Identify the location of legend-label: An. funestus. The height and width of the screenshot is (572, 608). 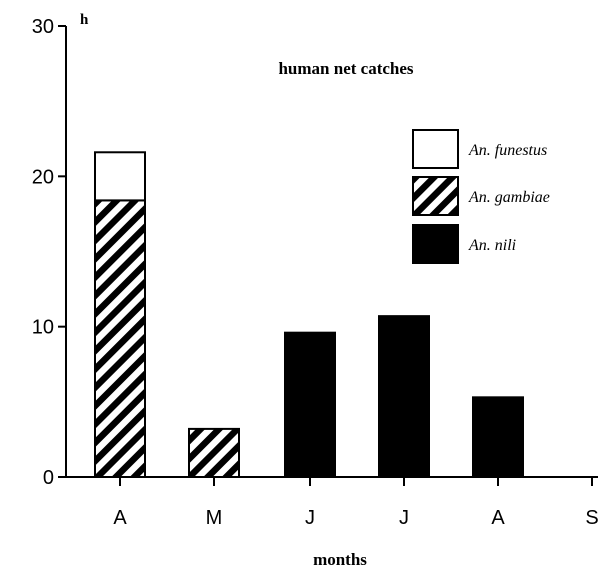
(507, 150).